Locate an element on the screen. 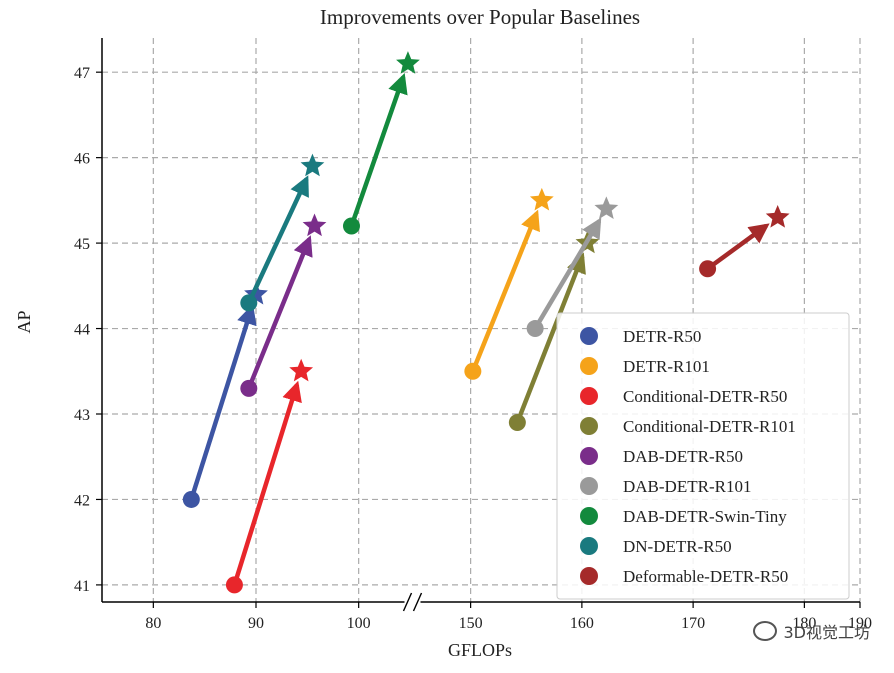 The width and height of the screenshot is (894, 673). y-tick-label: 42 is located at coordinates (82, 500).